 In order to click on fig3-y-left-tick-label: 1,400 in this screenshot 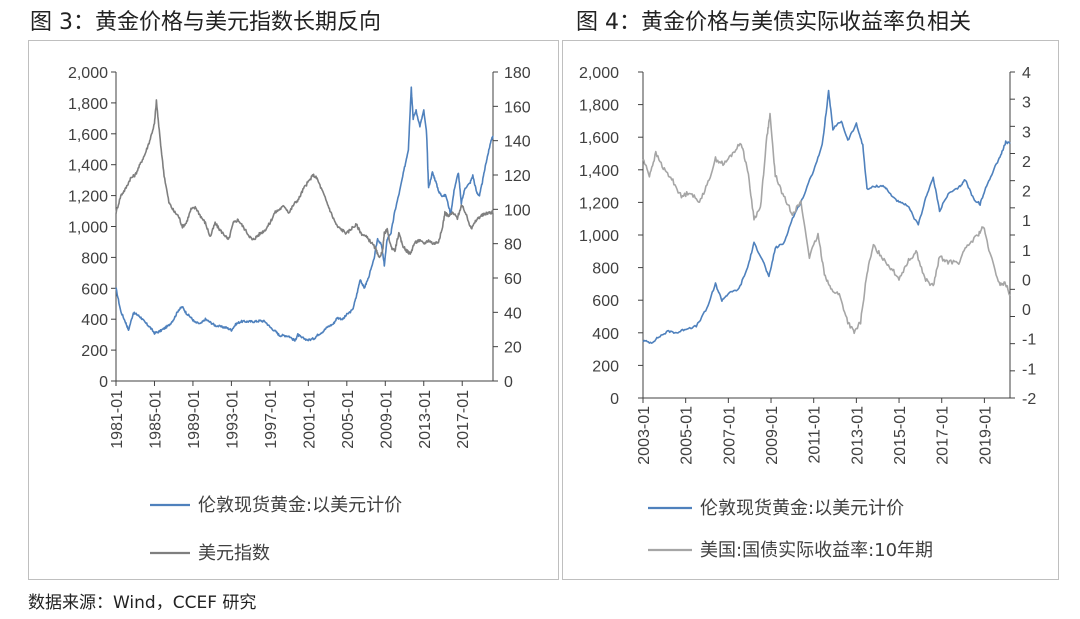, I will do `click(88, 166)`.